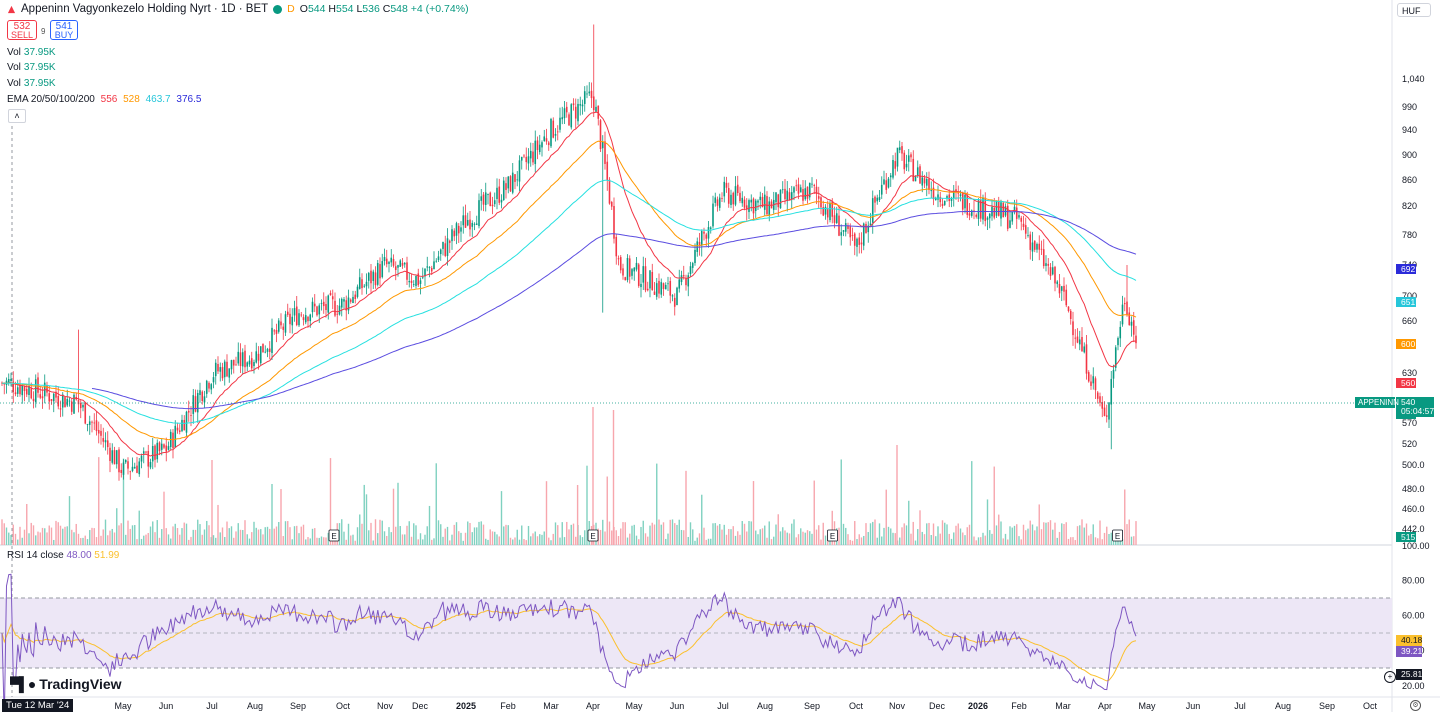  Describe the element at coordinates (22, 30) in the screenshot. I see `sell-button: 532 SELL` at that location.